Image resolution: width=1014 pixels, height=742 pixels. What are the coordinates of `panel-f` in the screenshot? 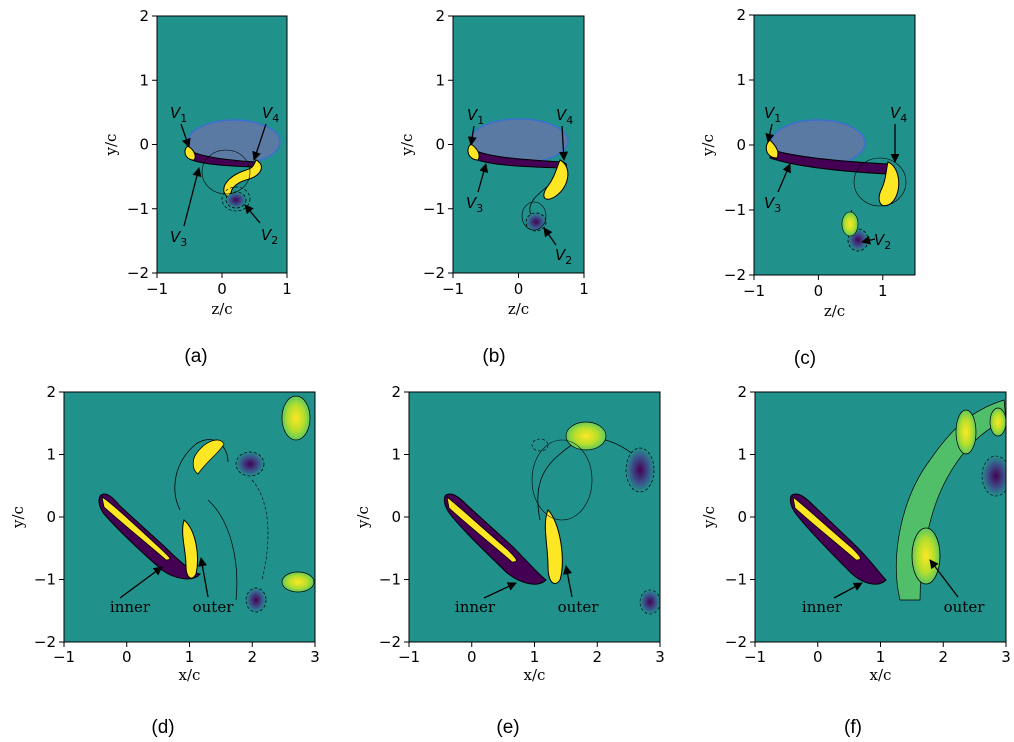 It's located at (880, 517).